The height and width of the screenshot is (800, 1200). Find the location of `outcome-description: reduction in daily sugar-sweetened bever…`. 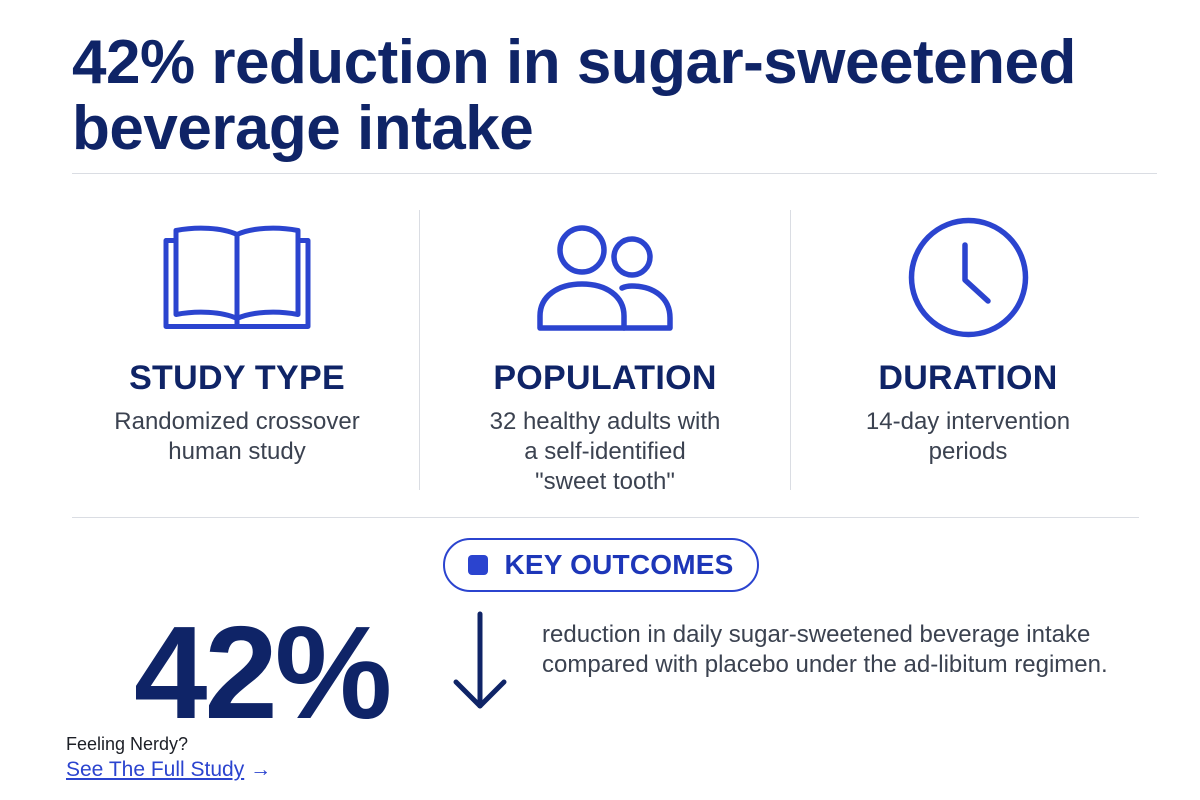

outcome-description: reduction in daily sugar-sweetened bever… is located at coordinates (825, 649).